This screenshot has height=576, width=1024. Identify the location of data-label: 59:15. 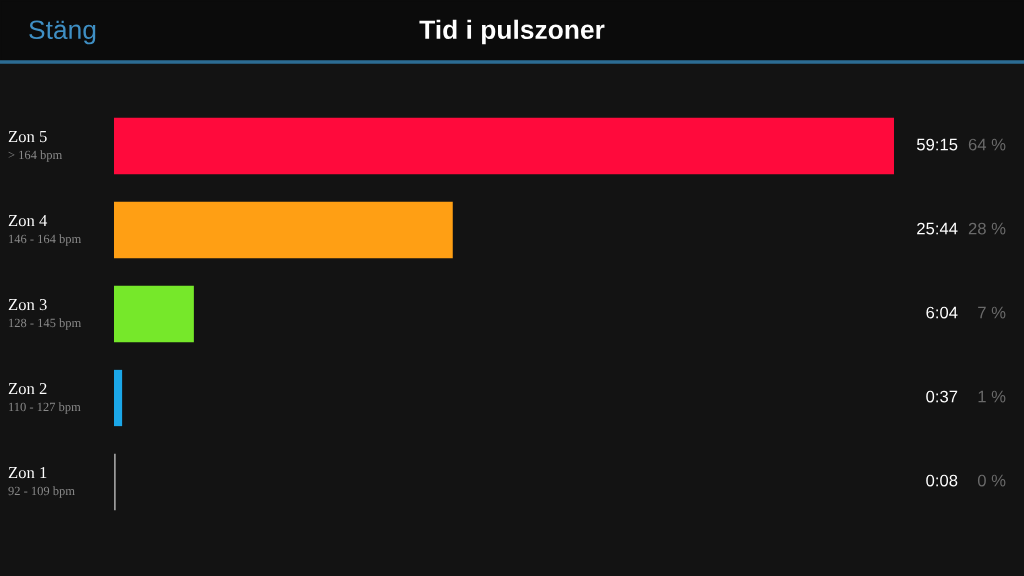
(937, 144).